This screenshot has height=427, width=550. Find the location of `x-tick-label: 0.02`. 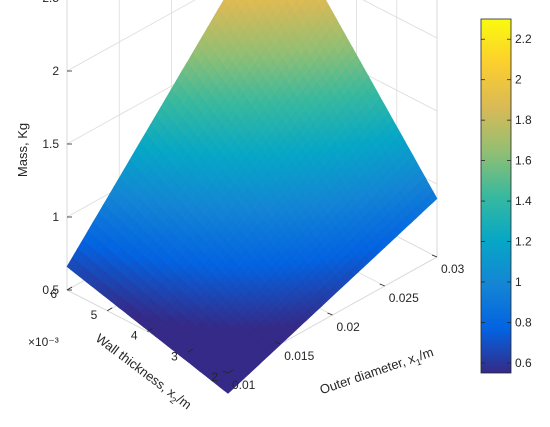

x-tick-label: 0.02 is located at coordinates (349, 327).